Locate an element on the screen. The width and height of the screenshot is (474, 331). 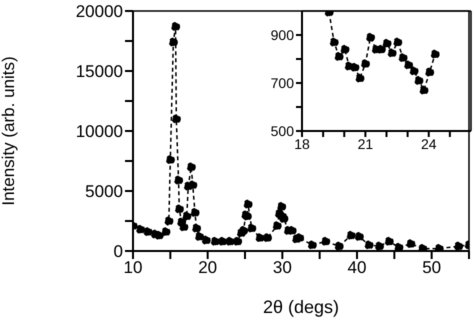
y-tick-label: 500 is located at coordinates (282, 130).